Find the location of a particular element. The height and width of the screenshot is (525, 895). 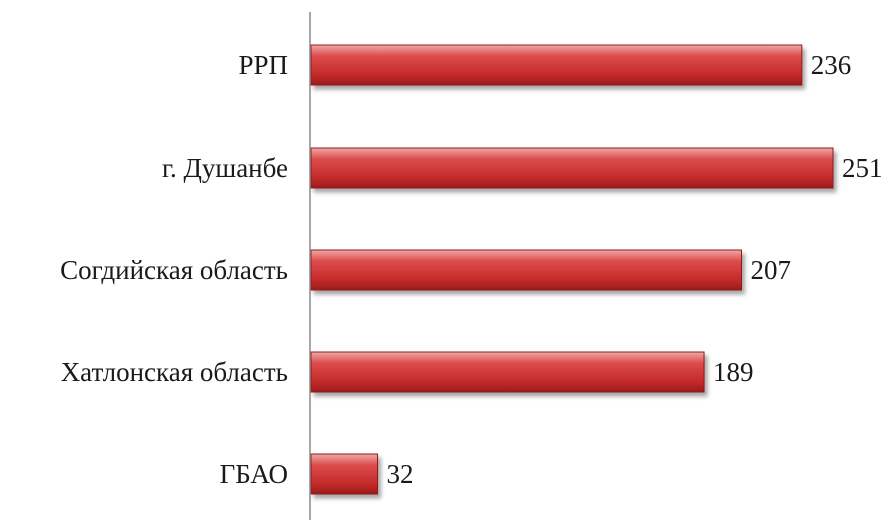

value-label: 251 is located at coordinates (862, 168).